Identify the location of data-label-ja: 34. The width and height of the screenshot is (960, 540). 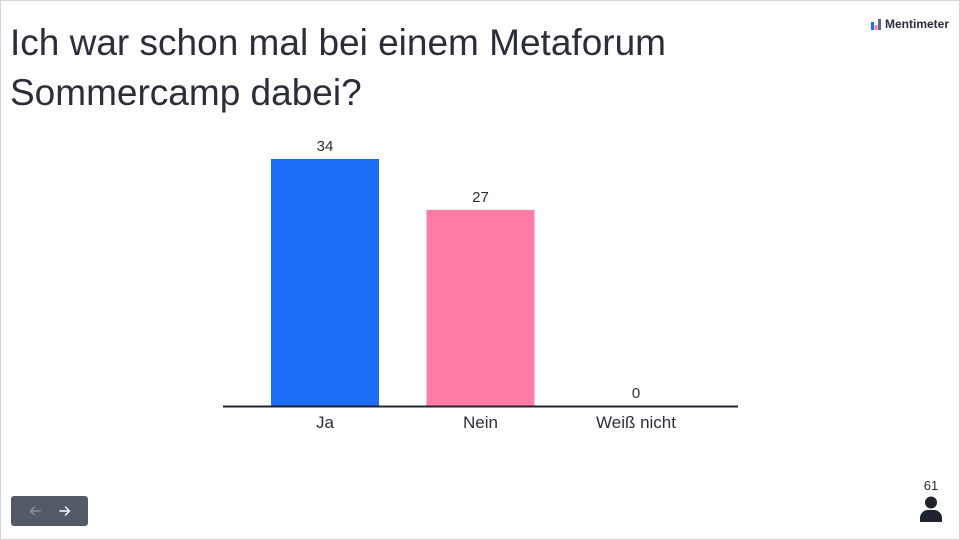
(325, 146).